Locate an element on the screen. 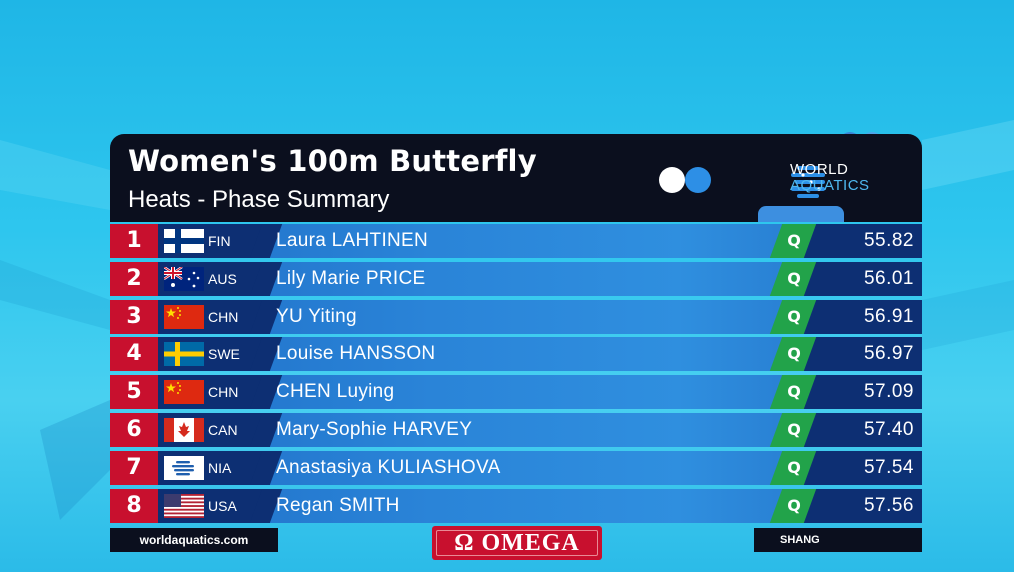  rank-badge: 6 is located at coordinates (134, 429).